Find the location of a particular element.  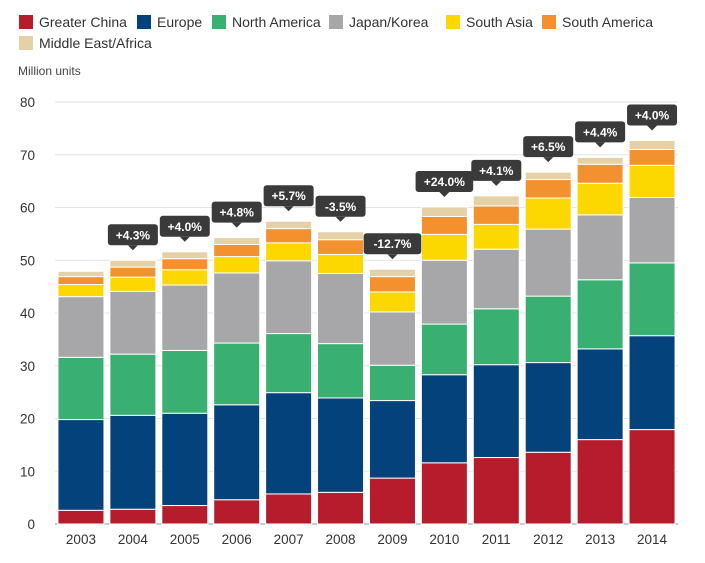

bar-segment-greater-china-2004 is located at coordinates (133, 516).